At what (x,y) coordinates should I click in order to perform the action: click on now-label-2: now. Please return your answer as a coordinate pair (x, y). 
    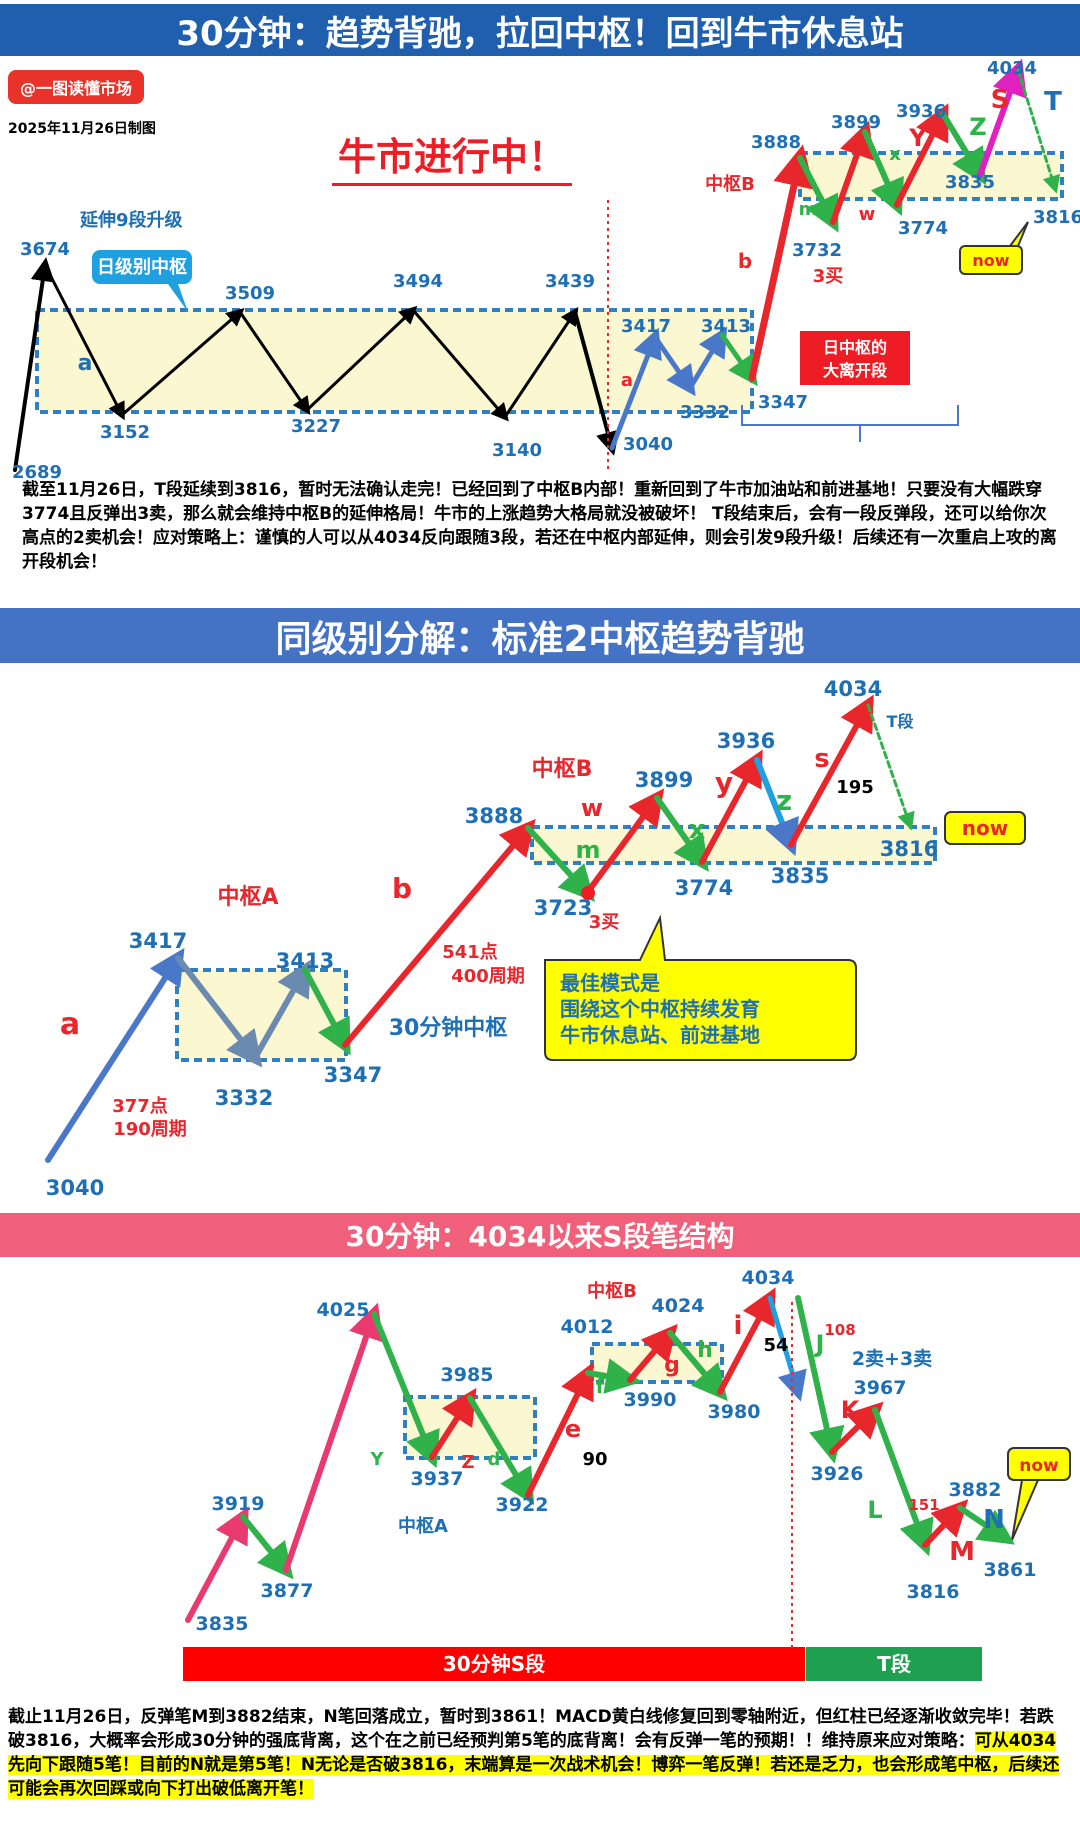
    Looking at the image, I should click on (985, 828).